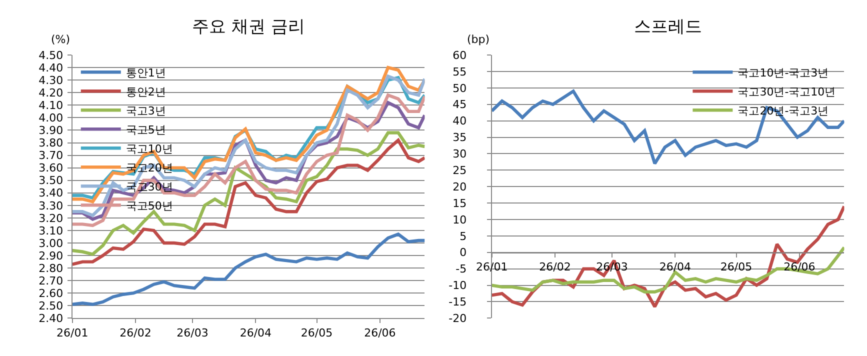 The height and width of the screenshot is (356, 867). Describe the element at coordinates (459, 55) in the screenshot. I see `y-tick-label: 60` at that location.